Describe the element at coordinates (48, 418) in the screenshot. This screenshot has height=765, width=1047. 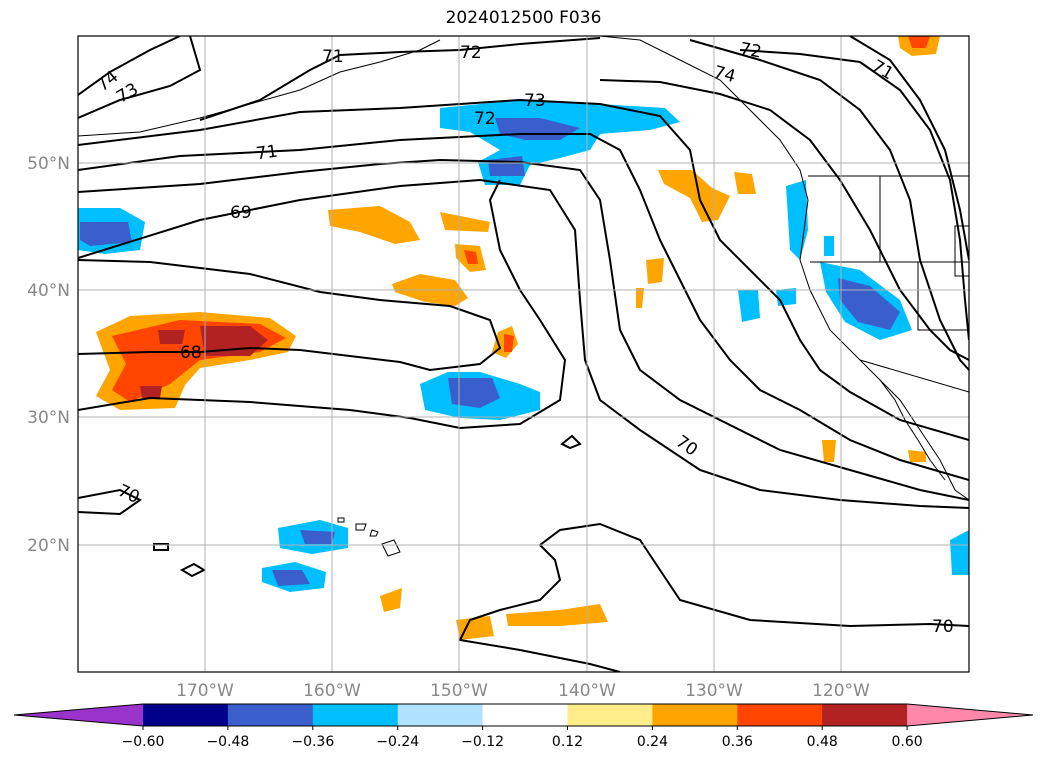
I see `lat-label-30n: 30°N` at that location.